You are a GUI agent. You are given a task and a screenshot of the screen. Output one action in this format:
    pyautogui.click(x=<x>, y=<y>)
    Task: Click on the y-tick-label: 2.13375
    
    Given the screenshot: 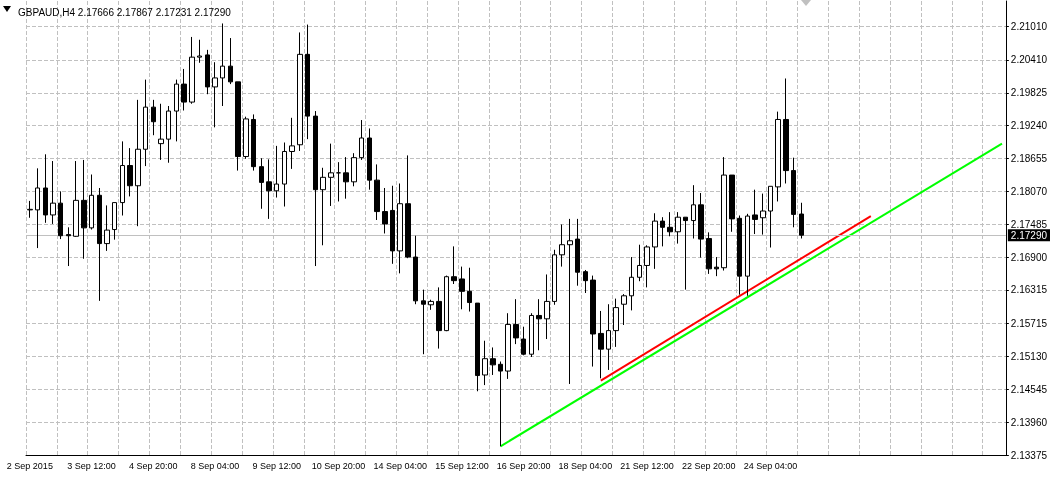 What is the action you would take?
    pyautogui.click(x=1029, y=455)
    